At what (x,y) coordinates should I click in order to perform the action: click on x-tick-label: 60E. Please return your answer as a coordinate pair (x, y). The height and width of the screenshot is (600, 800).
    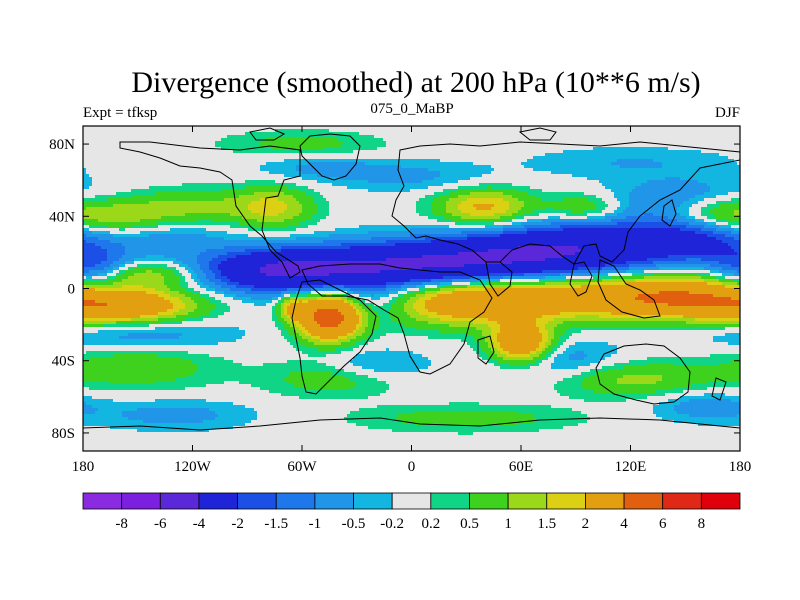
    Looking at the image, I should click on (521, 467).